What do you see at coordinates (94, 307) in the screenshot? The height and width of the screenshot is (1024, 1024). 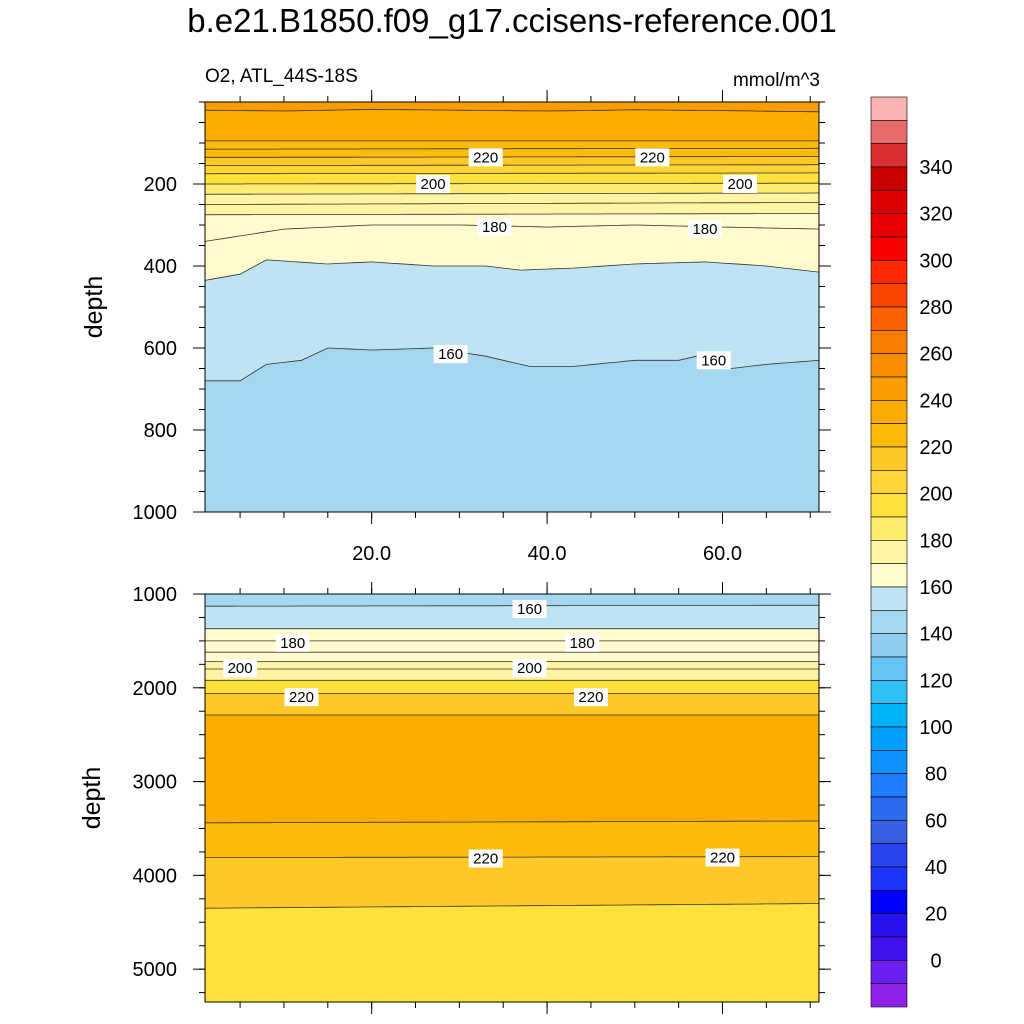 I see `y-axis-label: depth` at bounding box center [94, 307].